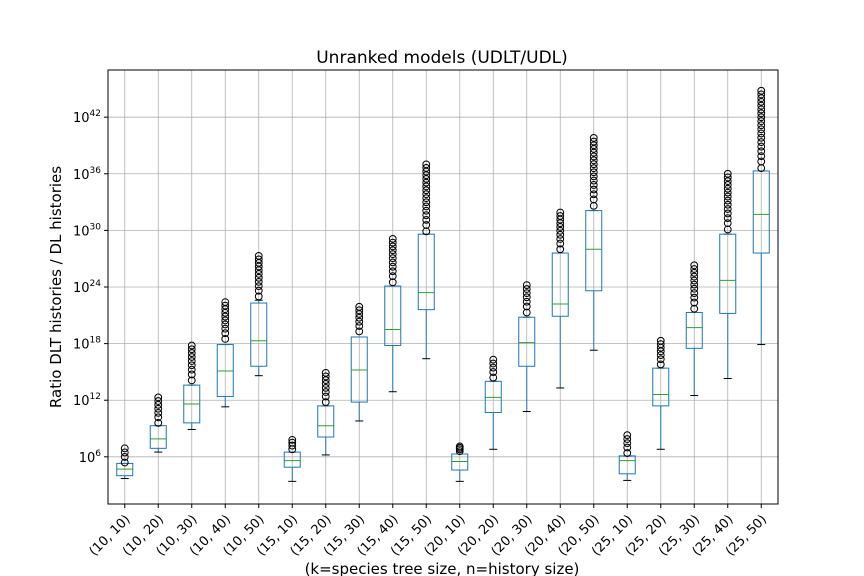  I want to click on y-tick-label: 1042, so click(87, 117).